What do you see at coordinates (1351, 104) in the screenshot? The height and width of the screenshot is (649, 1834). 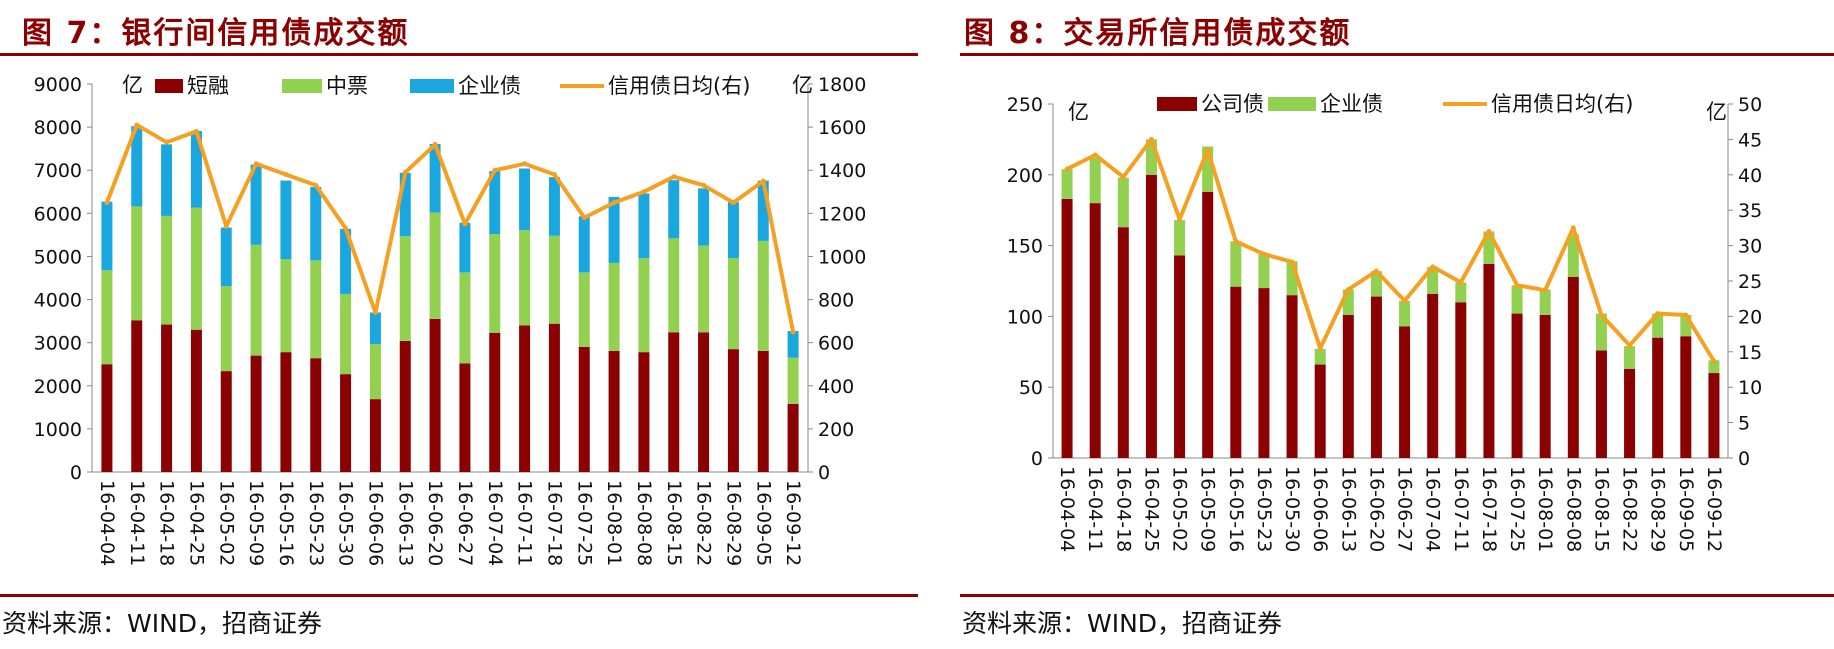 I see `legend-label: 企业债` at bounding box center [1351, 104].